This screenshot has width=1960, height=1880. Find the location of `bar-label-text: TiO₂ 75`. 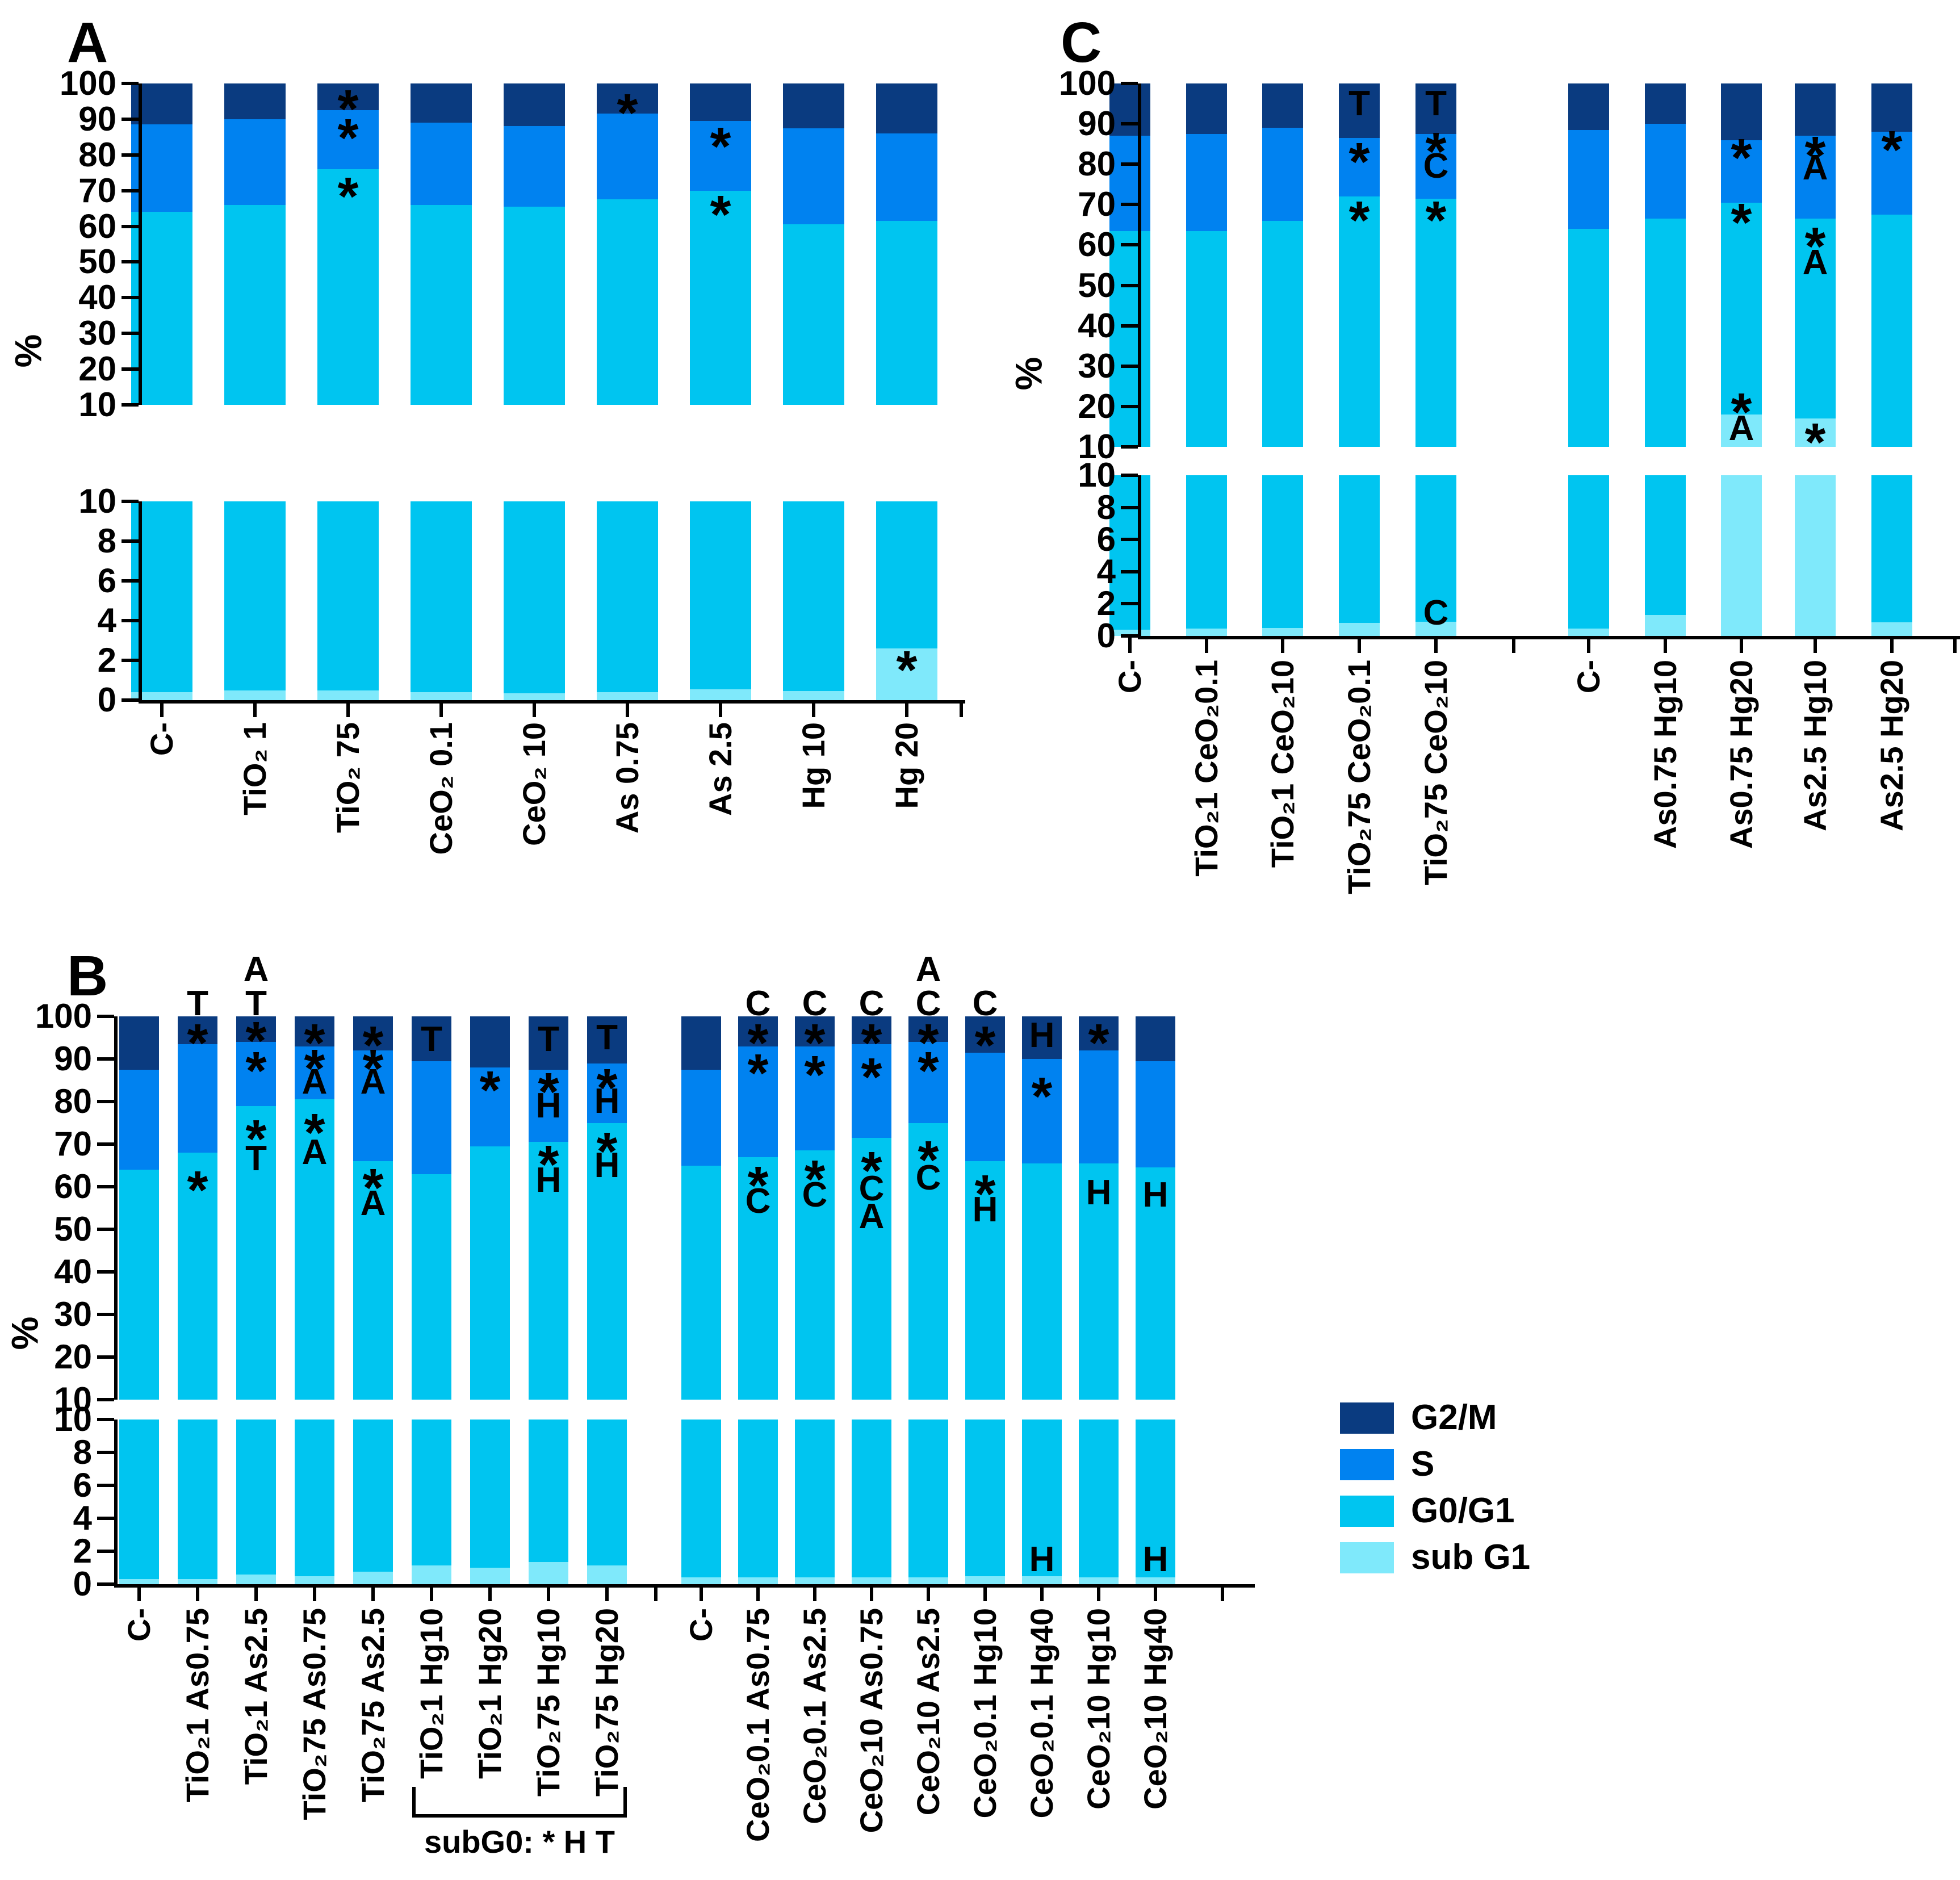

bar-label-text: TiO₂ 75 is located at coordinates (348, 778).